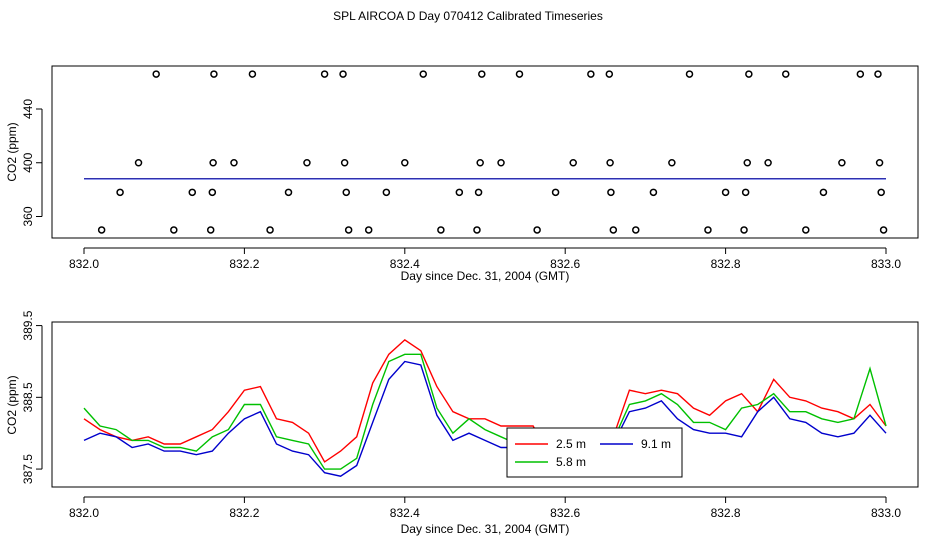 This screenshot has height=540, width=936. Describe the element at coordinates (244, 513) in the screenshot. I see `panel2-x-tick-label: 832.2` at that location.